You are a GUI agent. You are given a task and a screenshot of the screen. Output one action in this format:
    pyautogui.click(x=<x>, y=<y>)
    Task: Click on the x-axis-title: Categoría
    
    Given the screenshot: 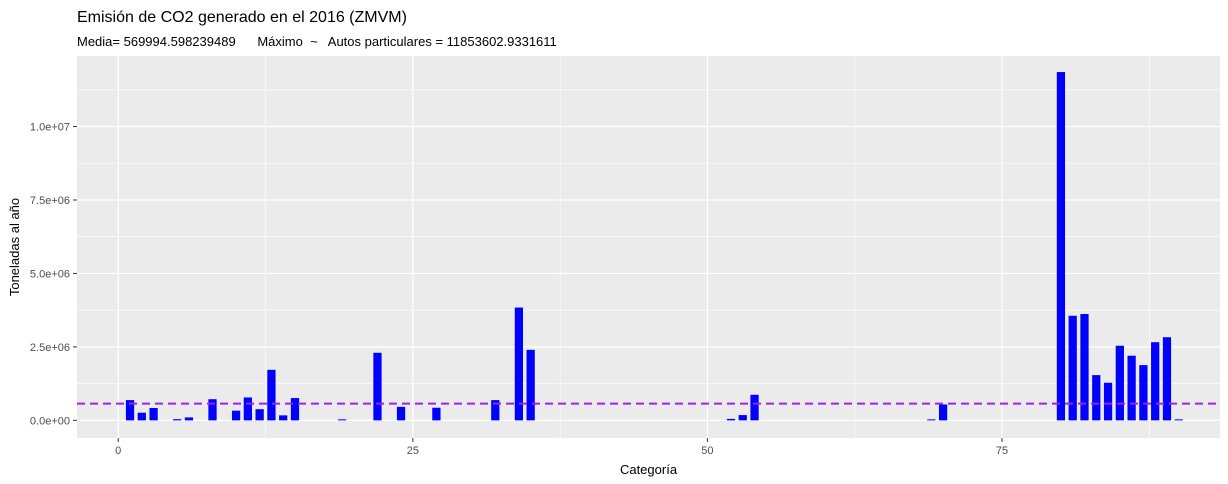 What is the action you would take?
    pyautogui.click(x=649, y=469)
    